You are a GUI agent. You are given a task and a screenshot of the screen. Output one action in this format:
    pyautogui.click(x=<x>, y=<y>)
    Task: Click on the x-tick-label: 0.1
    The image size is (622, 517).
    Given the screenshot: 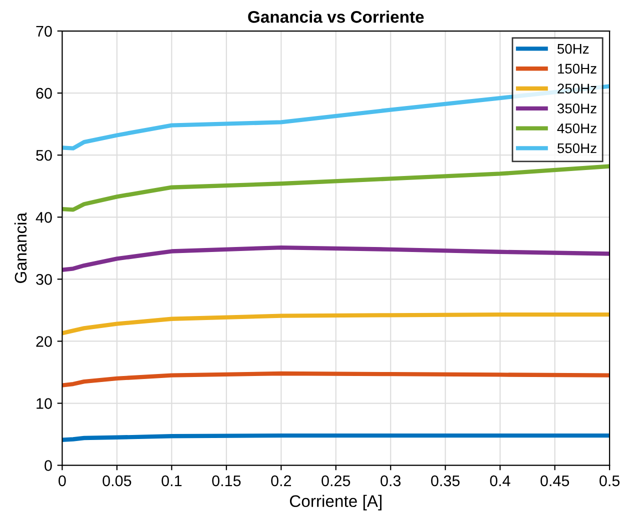 What is the action you would take?
    pyautogui.click(x=172, y=480)
    